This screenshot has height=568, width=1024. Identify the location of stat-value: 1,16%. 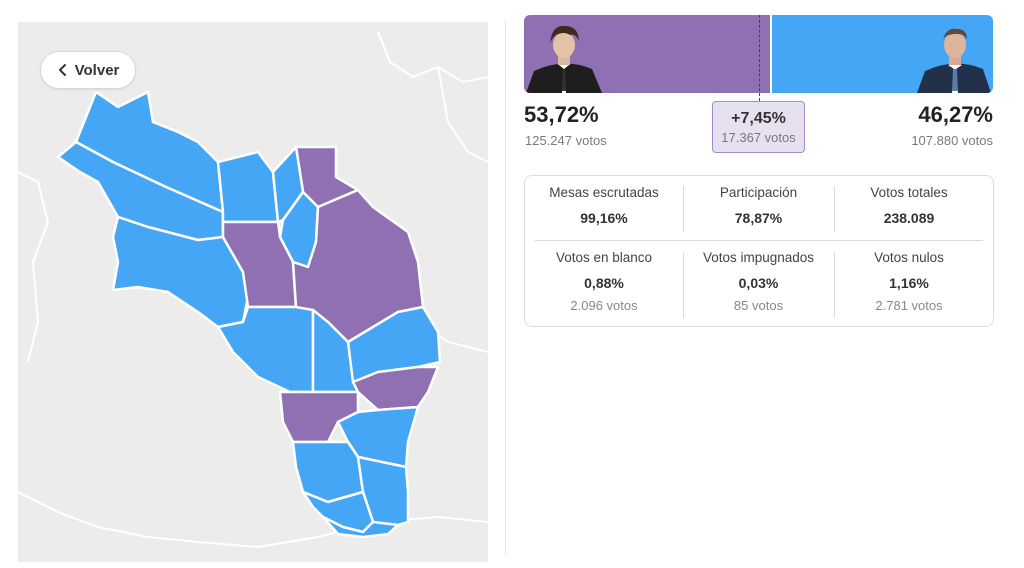
(909, 283).